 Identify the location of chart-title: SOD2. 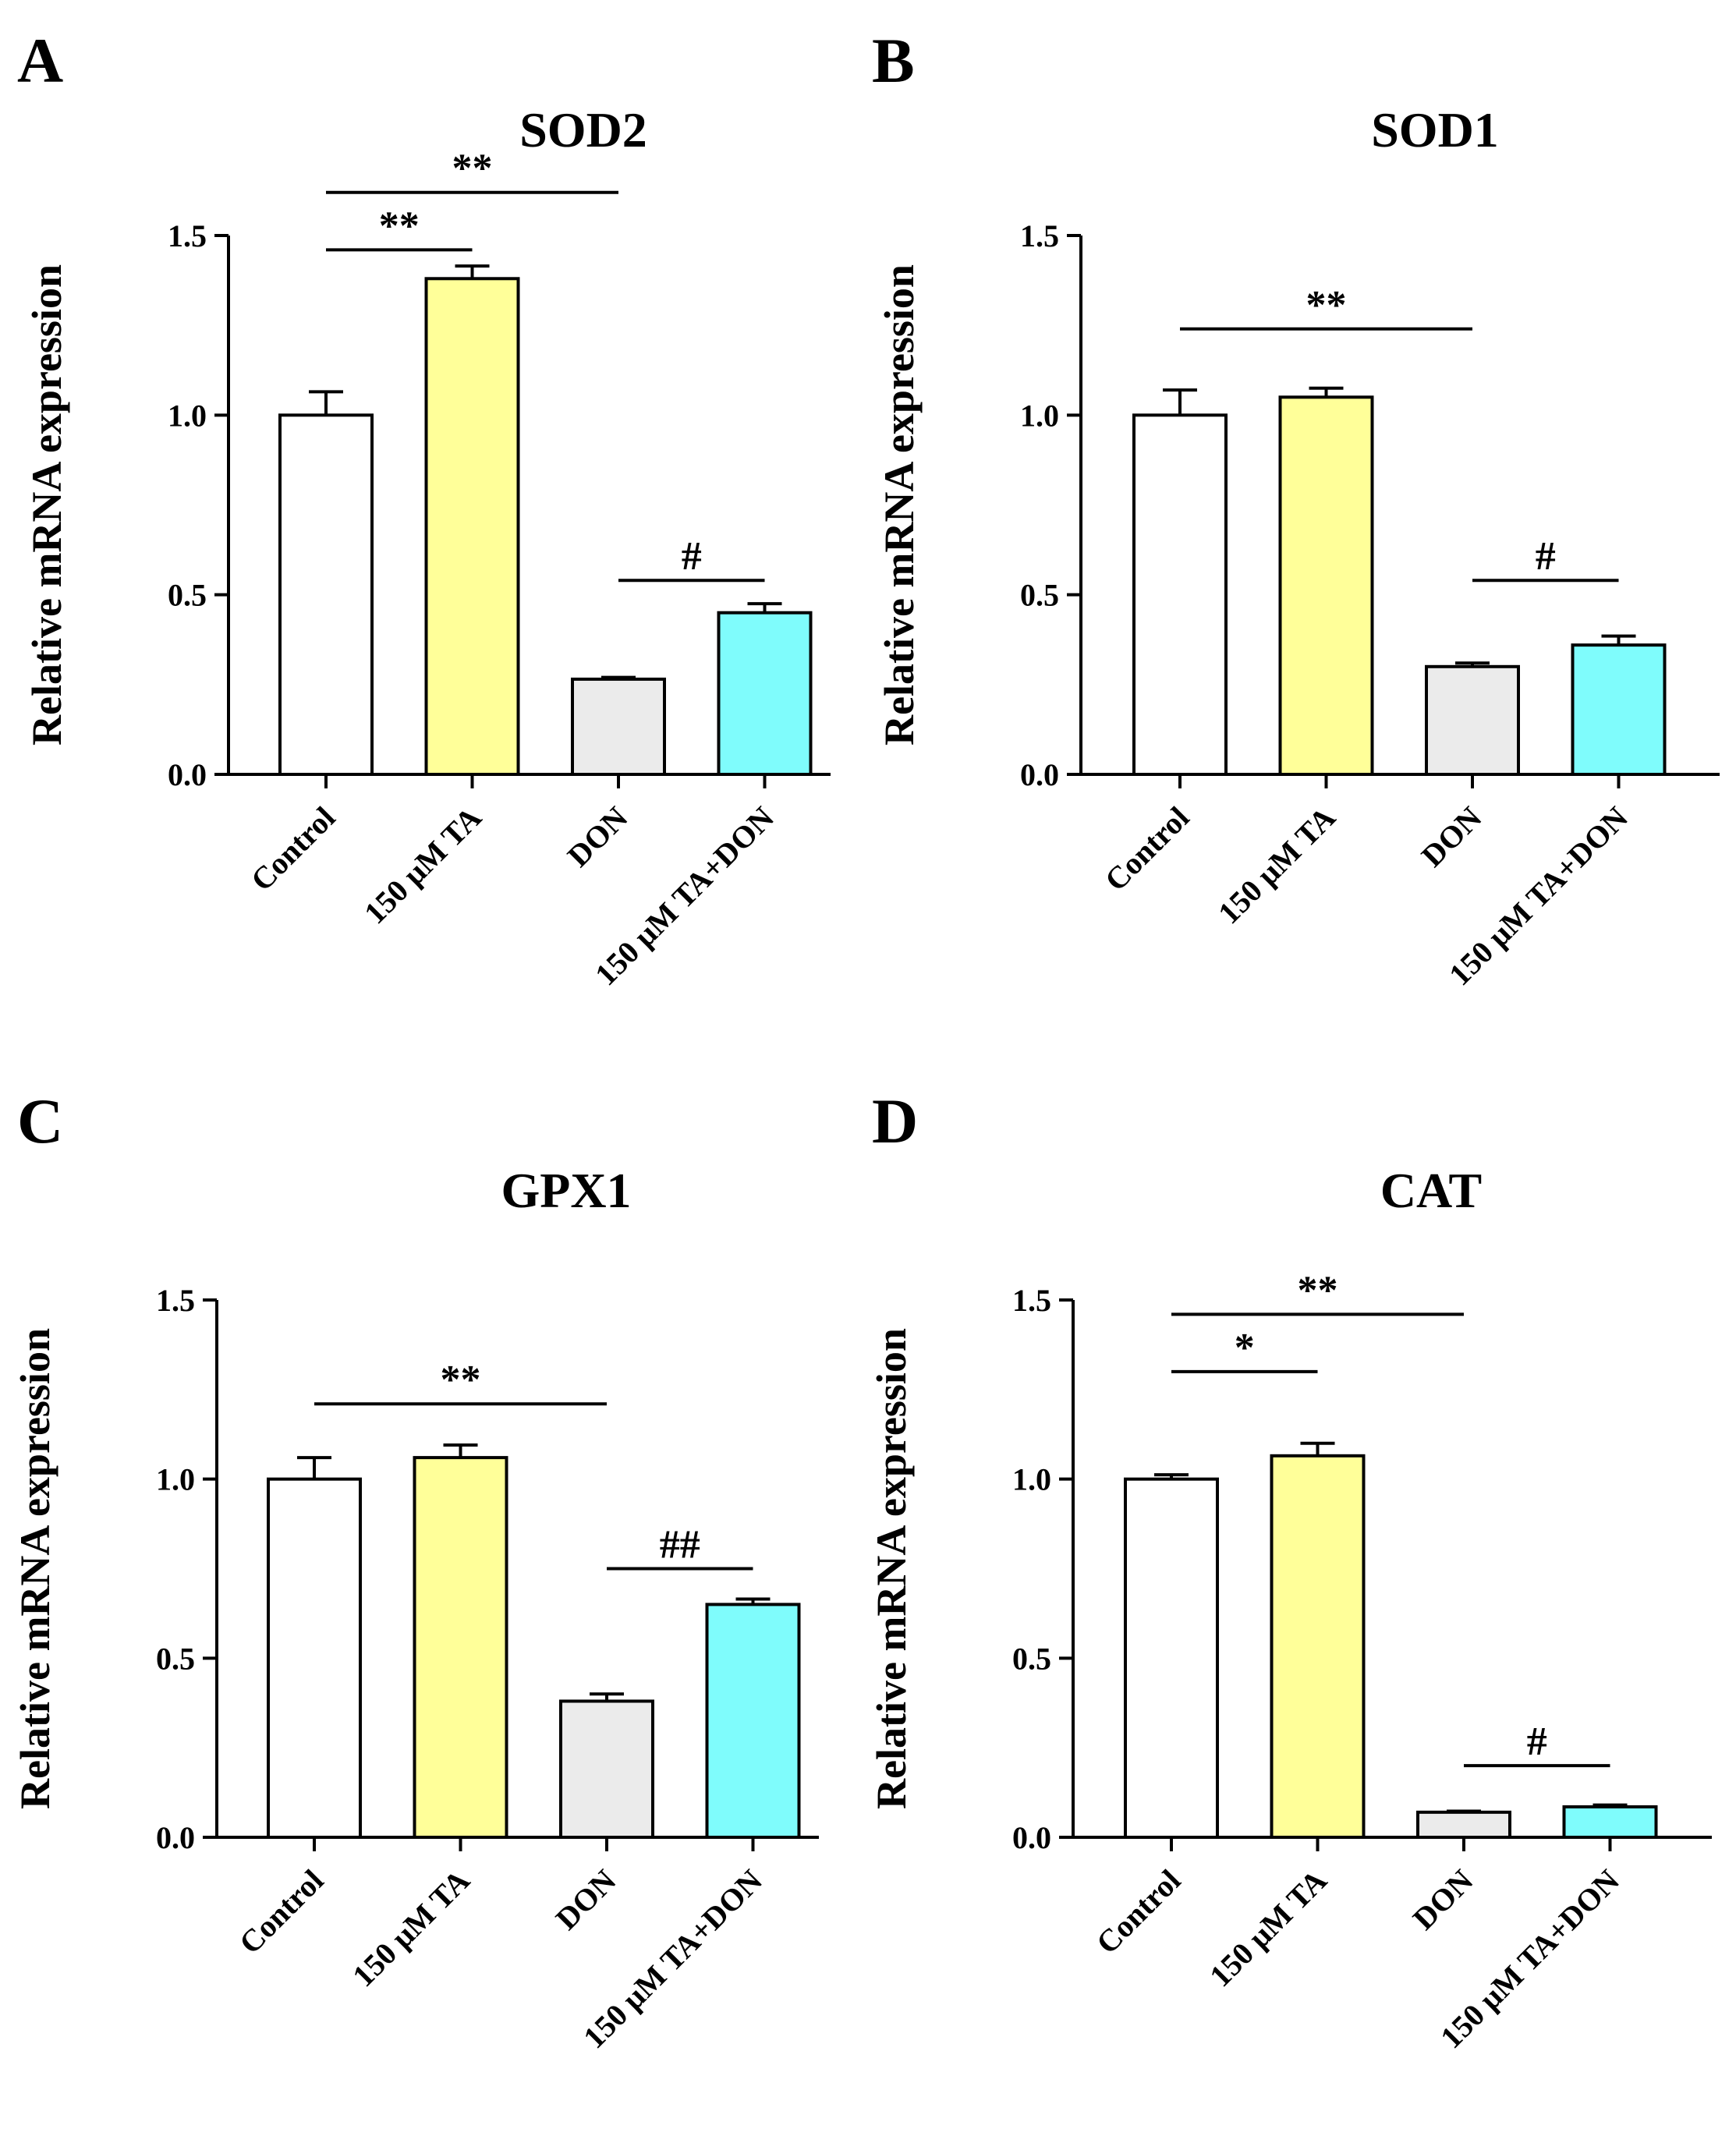
(583, 130).